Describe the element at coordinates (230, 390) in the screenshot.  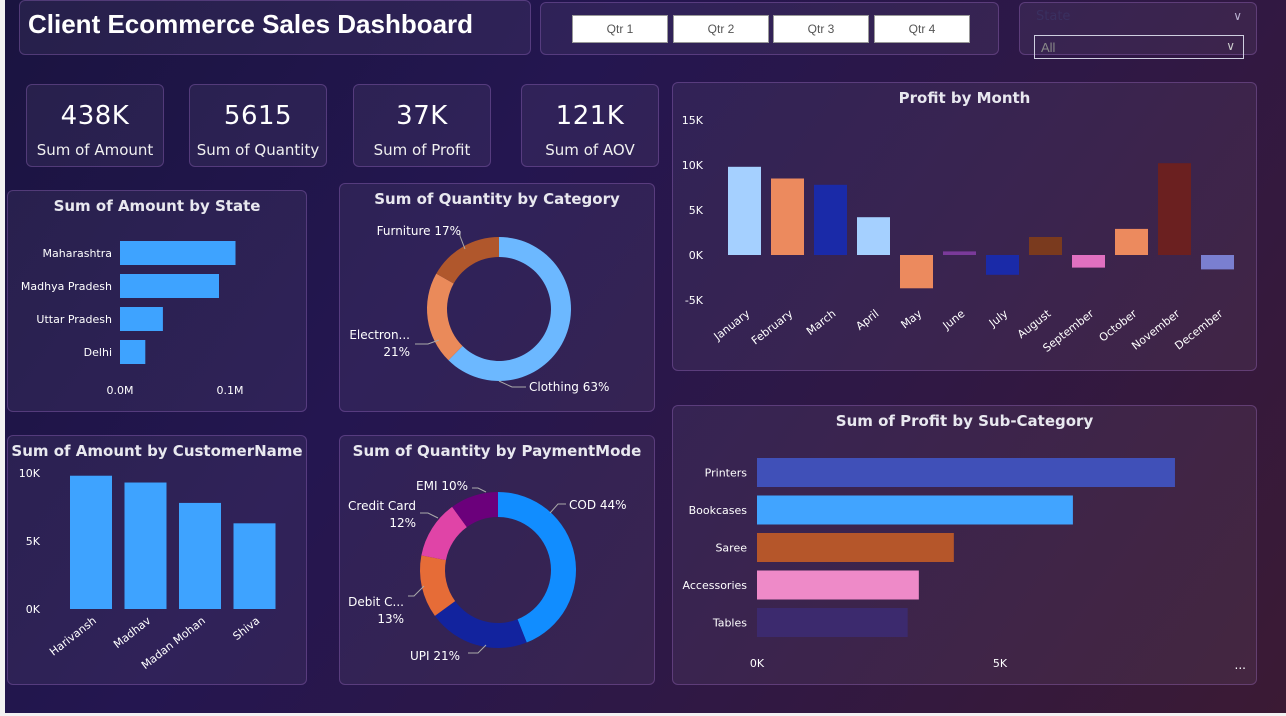
I see `x-tick-label: 0.1M` at that location.